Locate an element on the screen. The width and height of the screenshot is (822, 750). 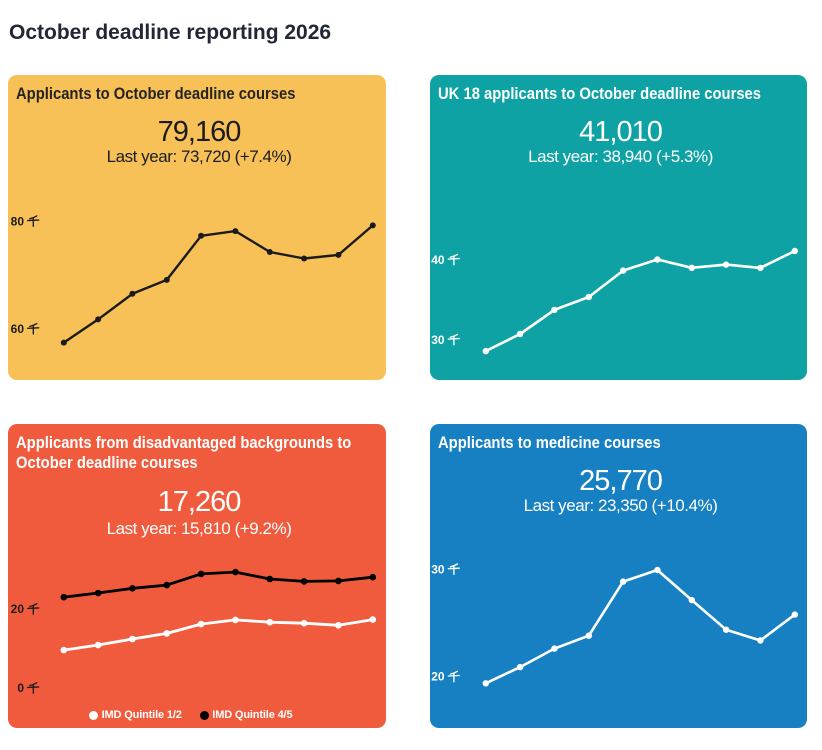
svg-text: 60 is located at coordinates (18, 329).